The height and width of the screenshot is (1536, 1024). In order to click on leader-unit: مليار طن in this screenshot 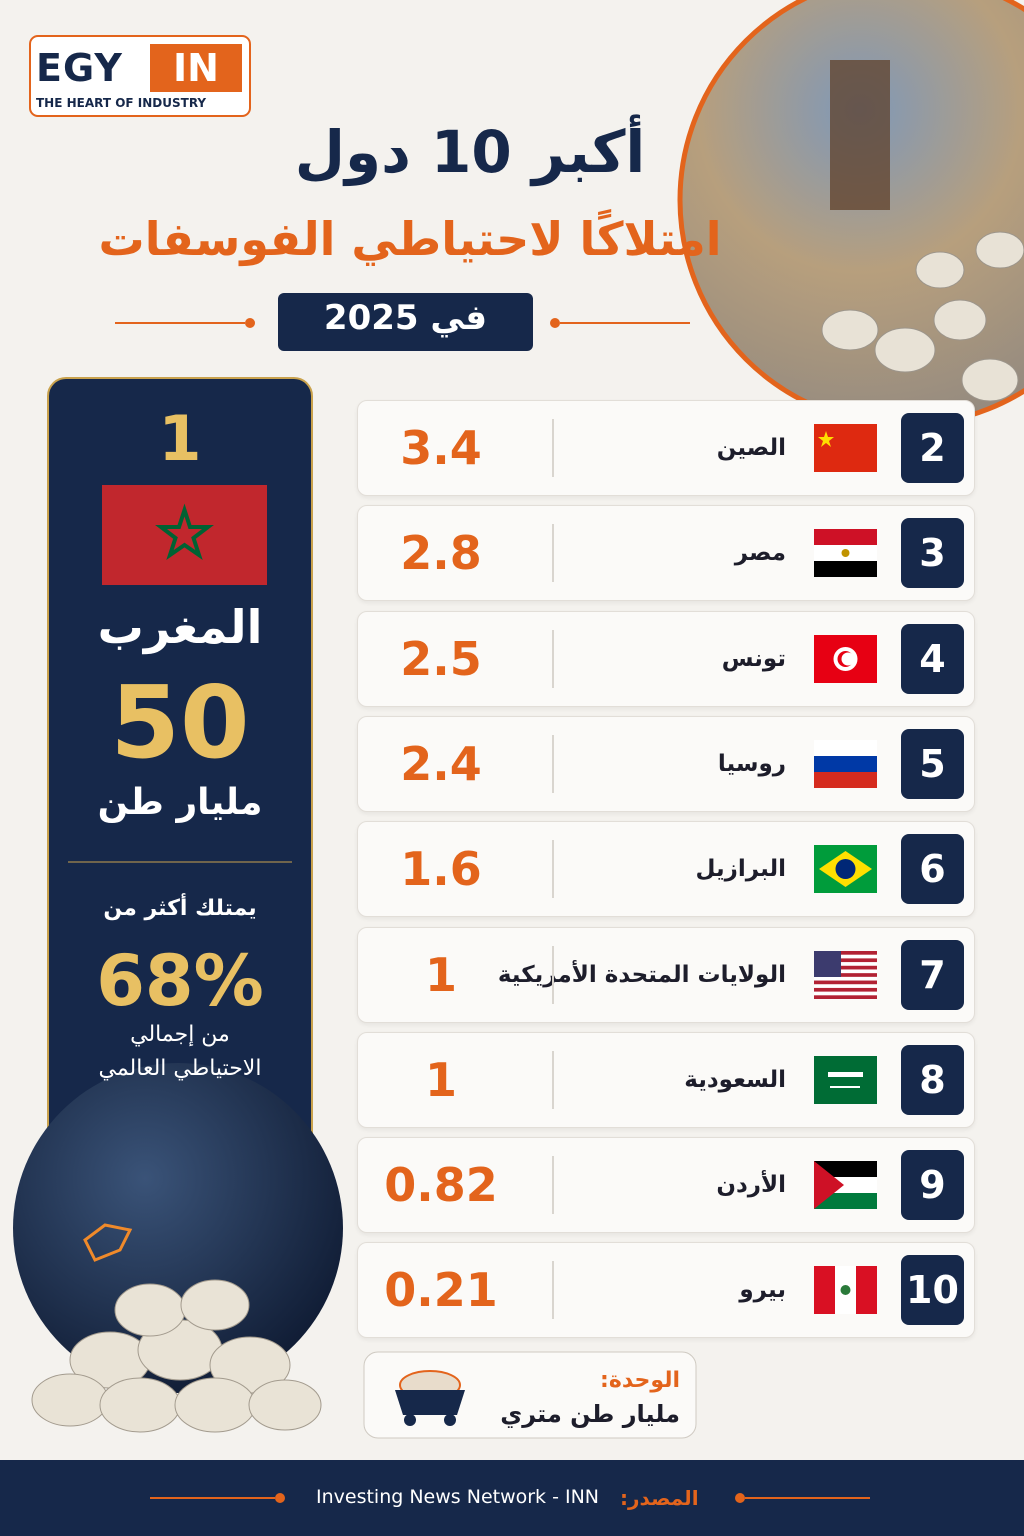, I will do `click(180, 802)`.